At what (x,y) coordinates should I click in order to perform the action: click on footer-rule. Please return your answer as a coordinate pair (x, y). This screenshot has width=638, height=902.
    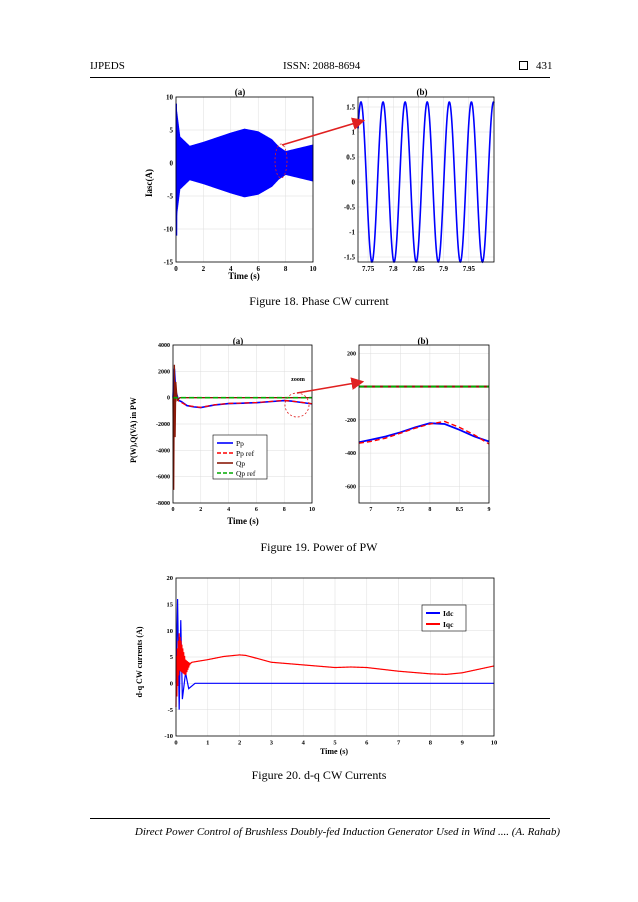
    Looking at the image, I should click on (320, 818).